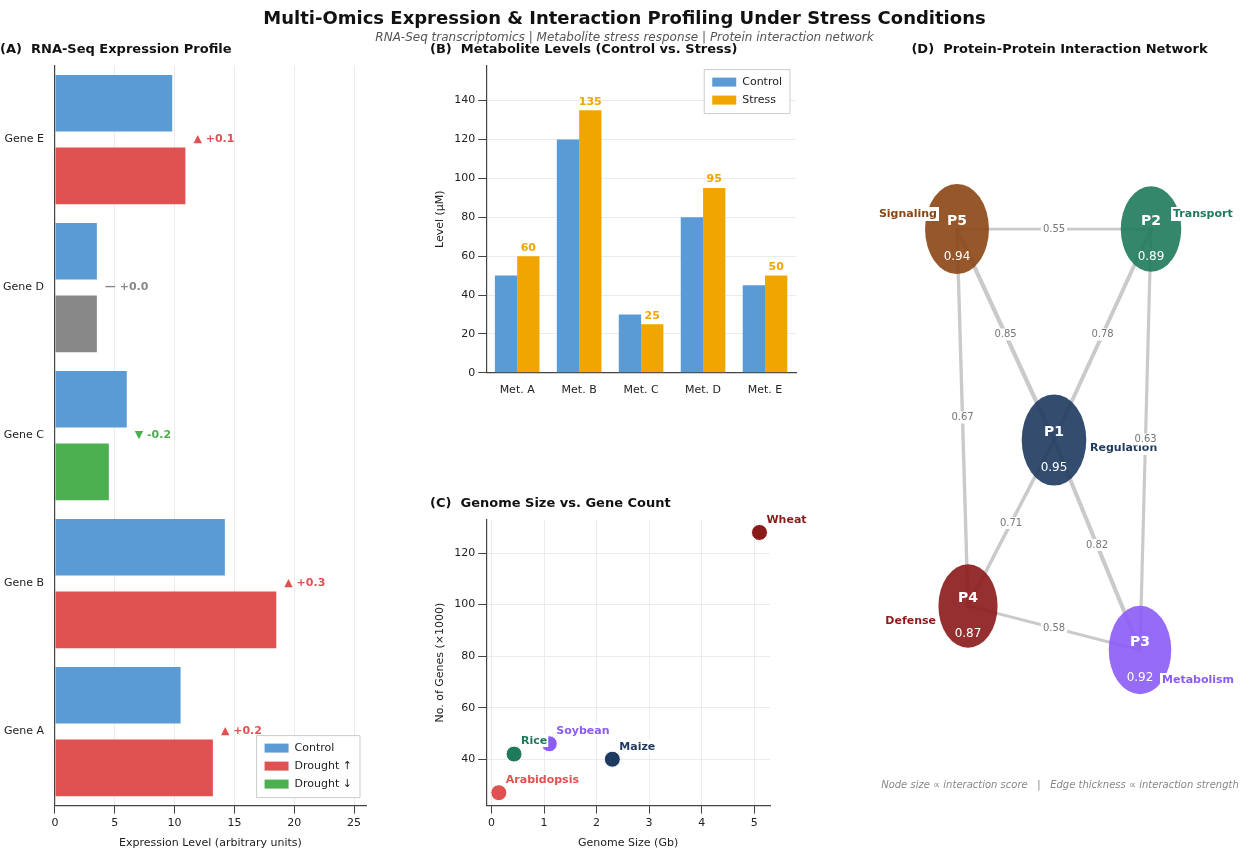  Describe the element at coordinates (1102, 334) in the screenshot. I see `text: 0.78` at that location.